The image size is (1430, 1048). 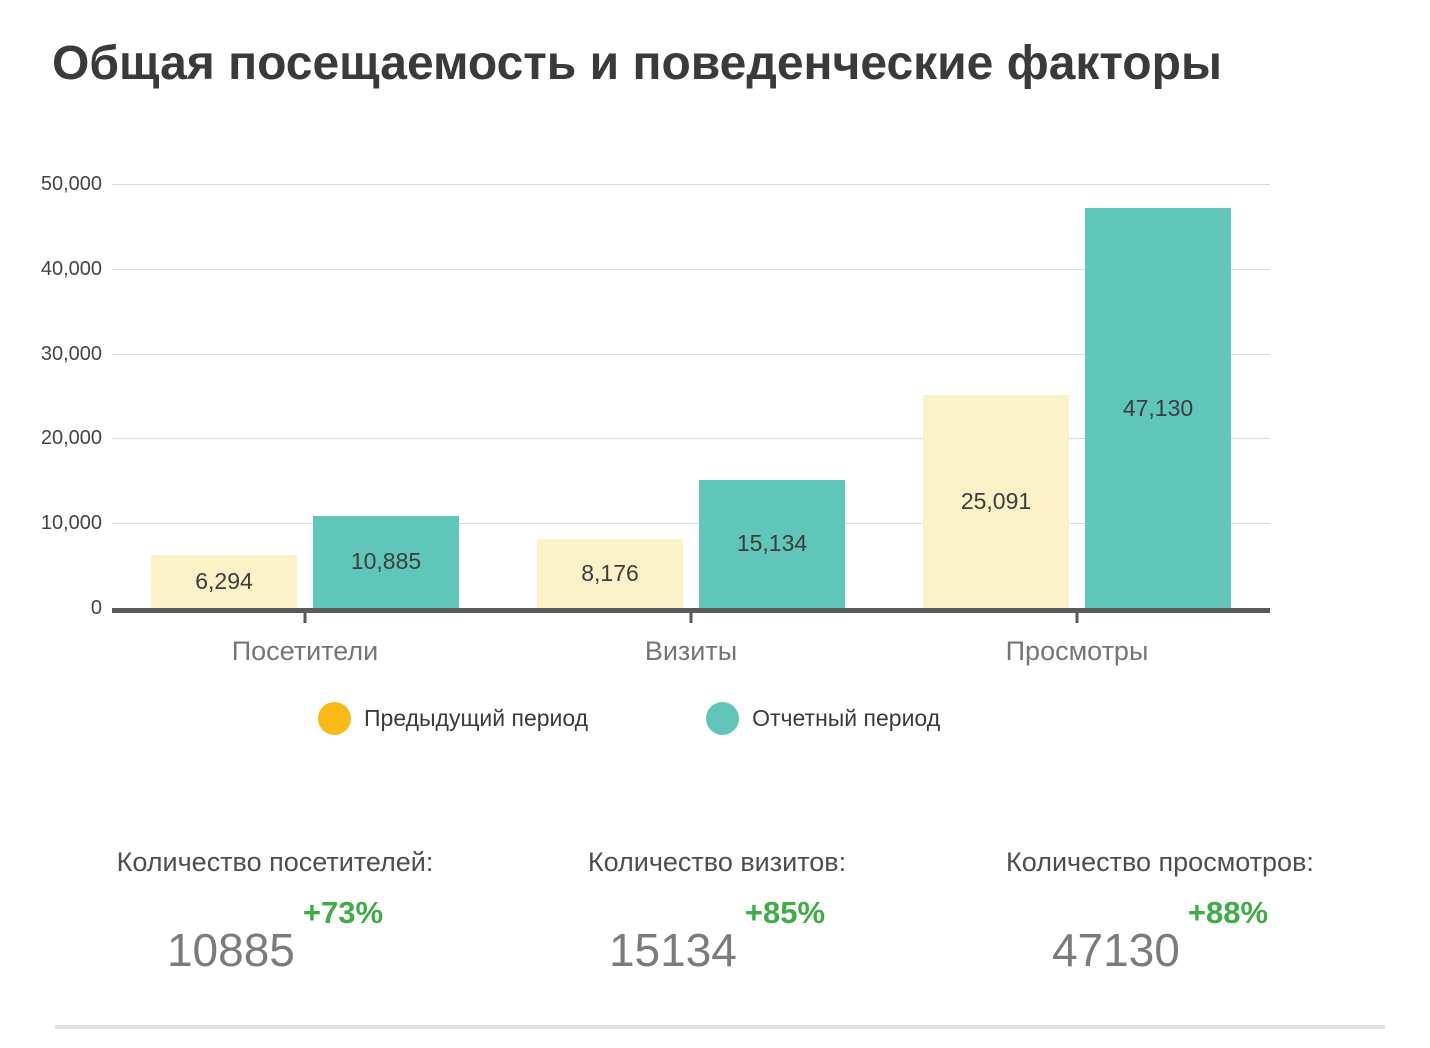 I want to click on y-tick-label: 0, so click(x=96, y=608).